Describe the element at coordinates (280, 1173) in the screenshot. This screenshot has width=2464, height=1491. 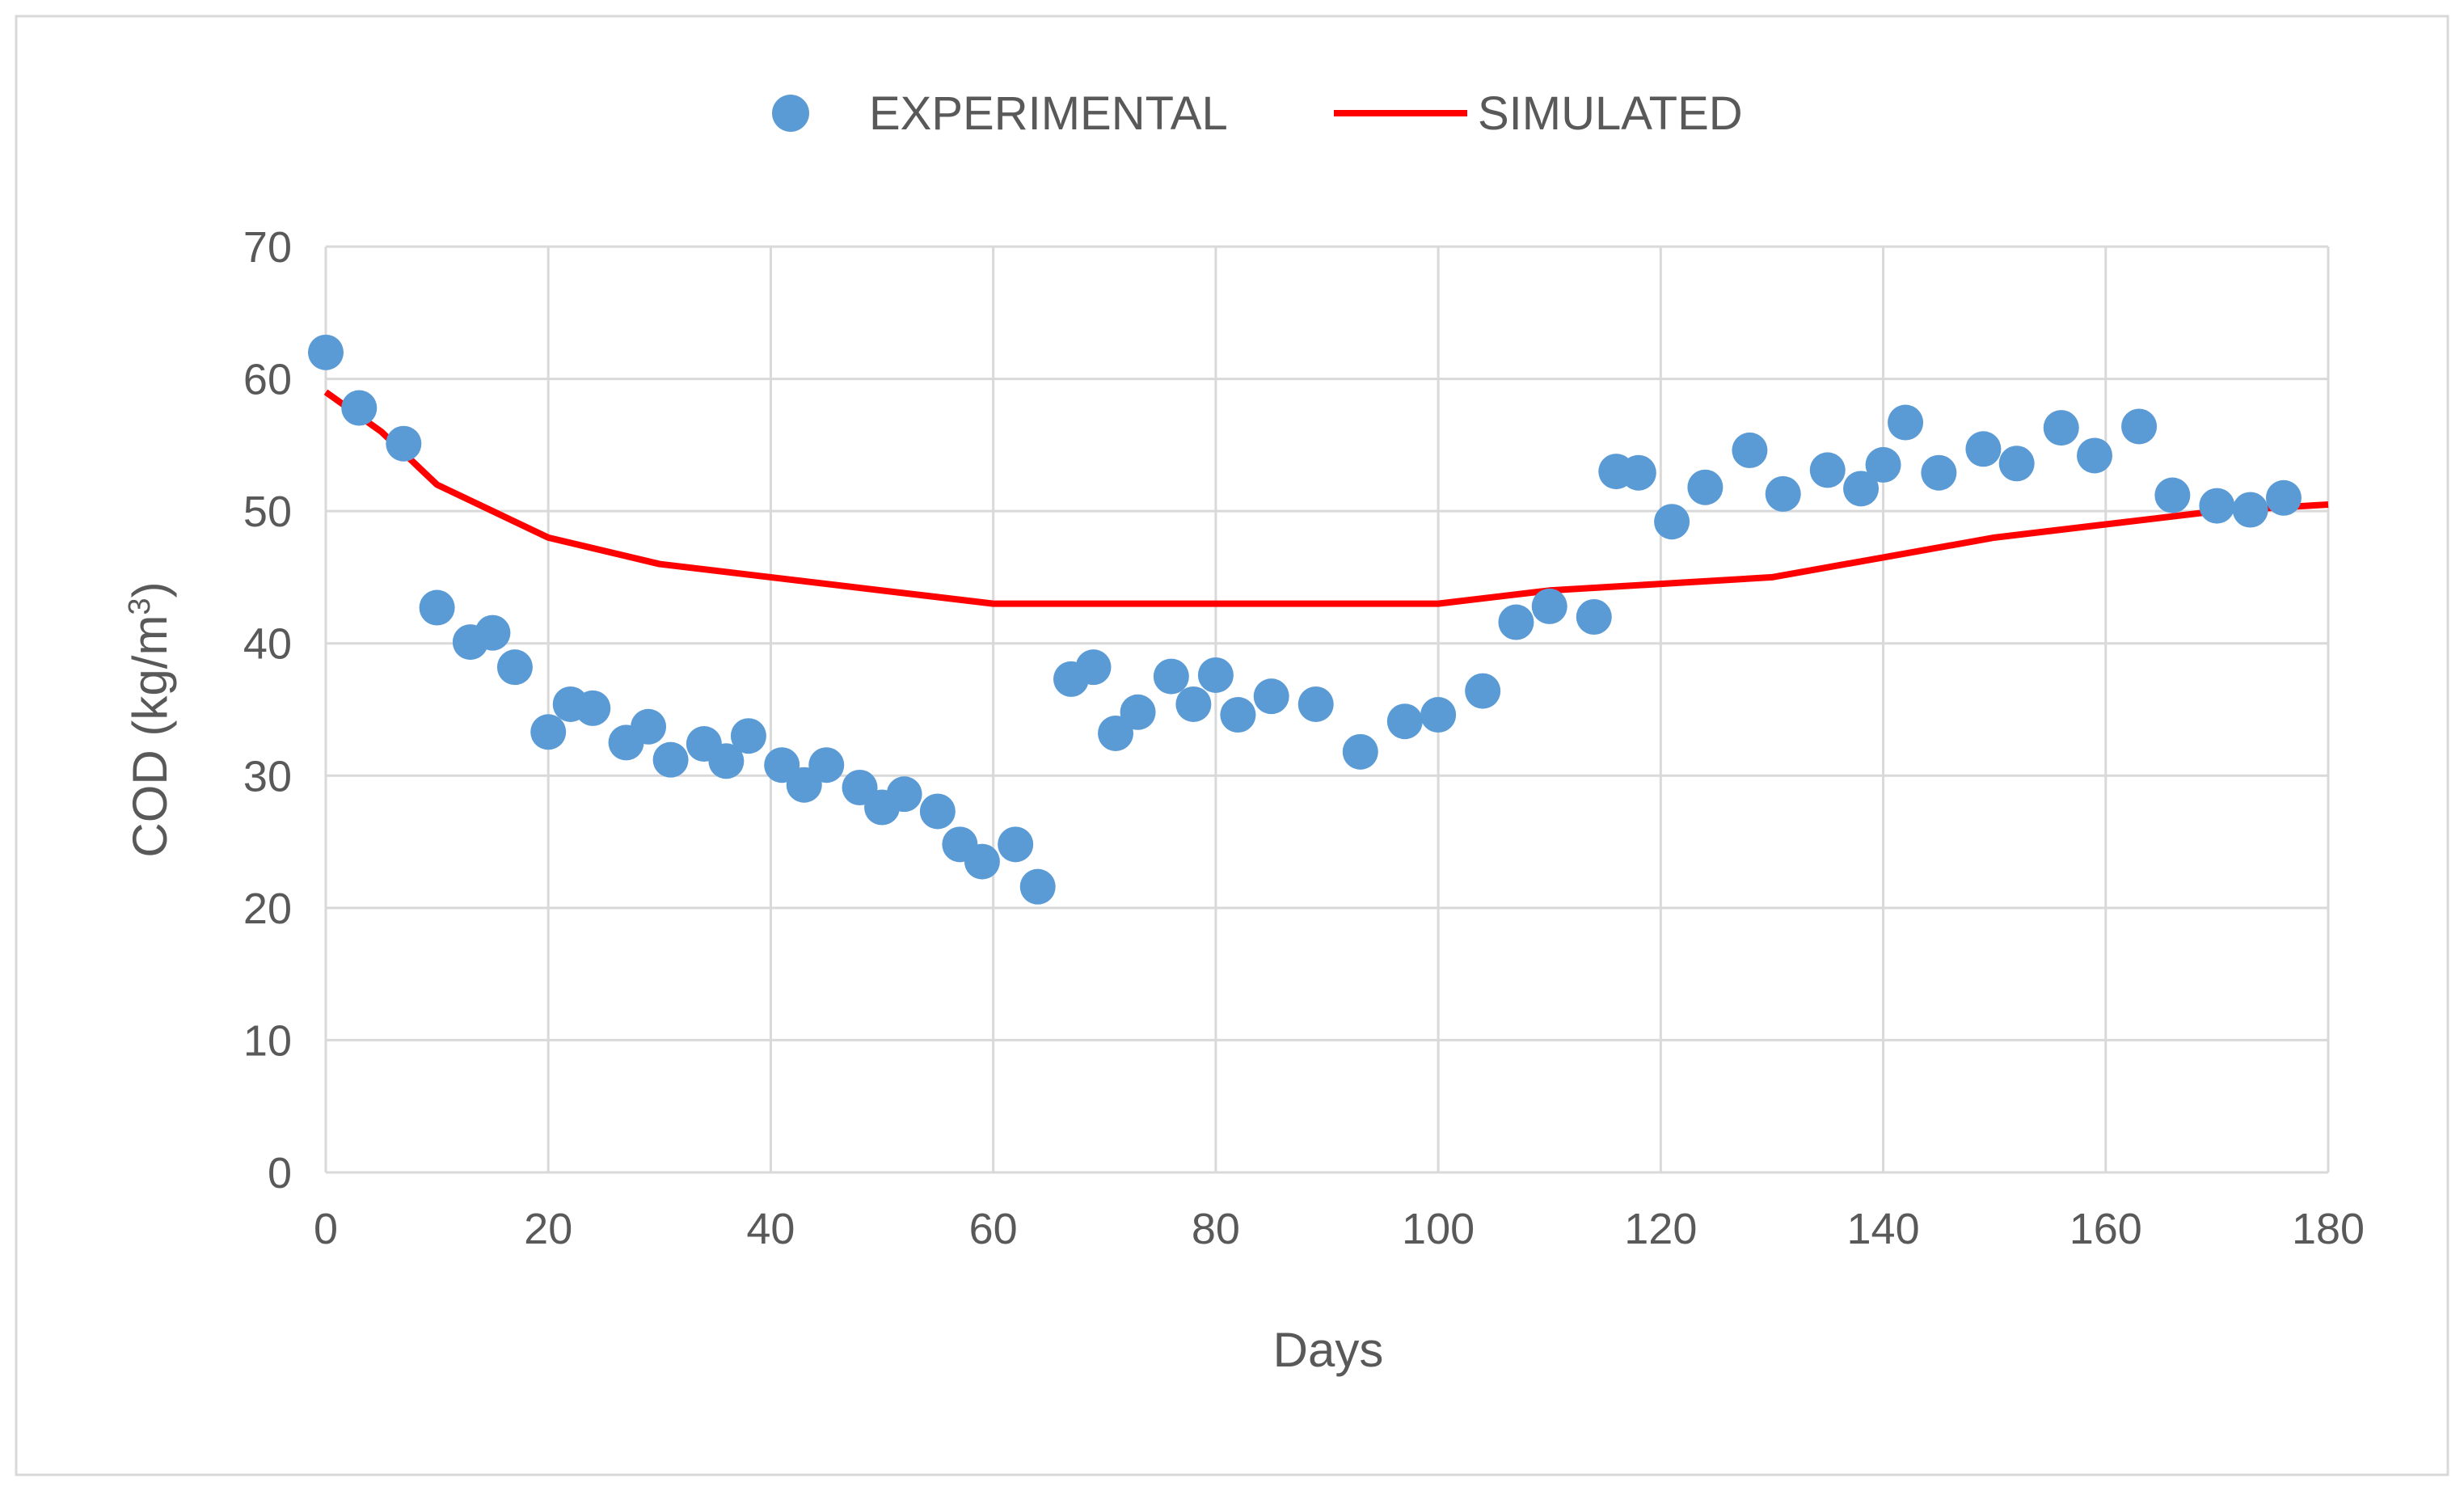
I see `y-tick-label: 0` at that location.